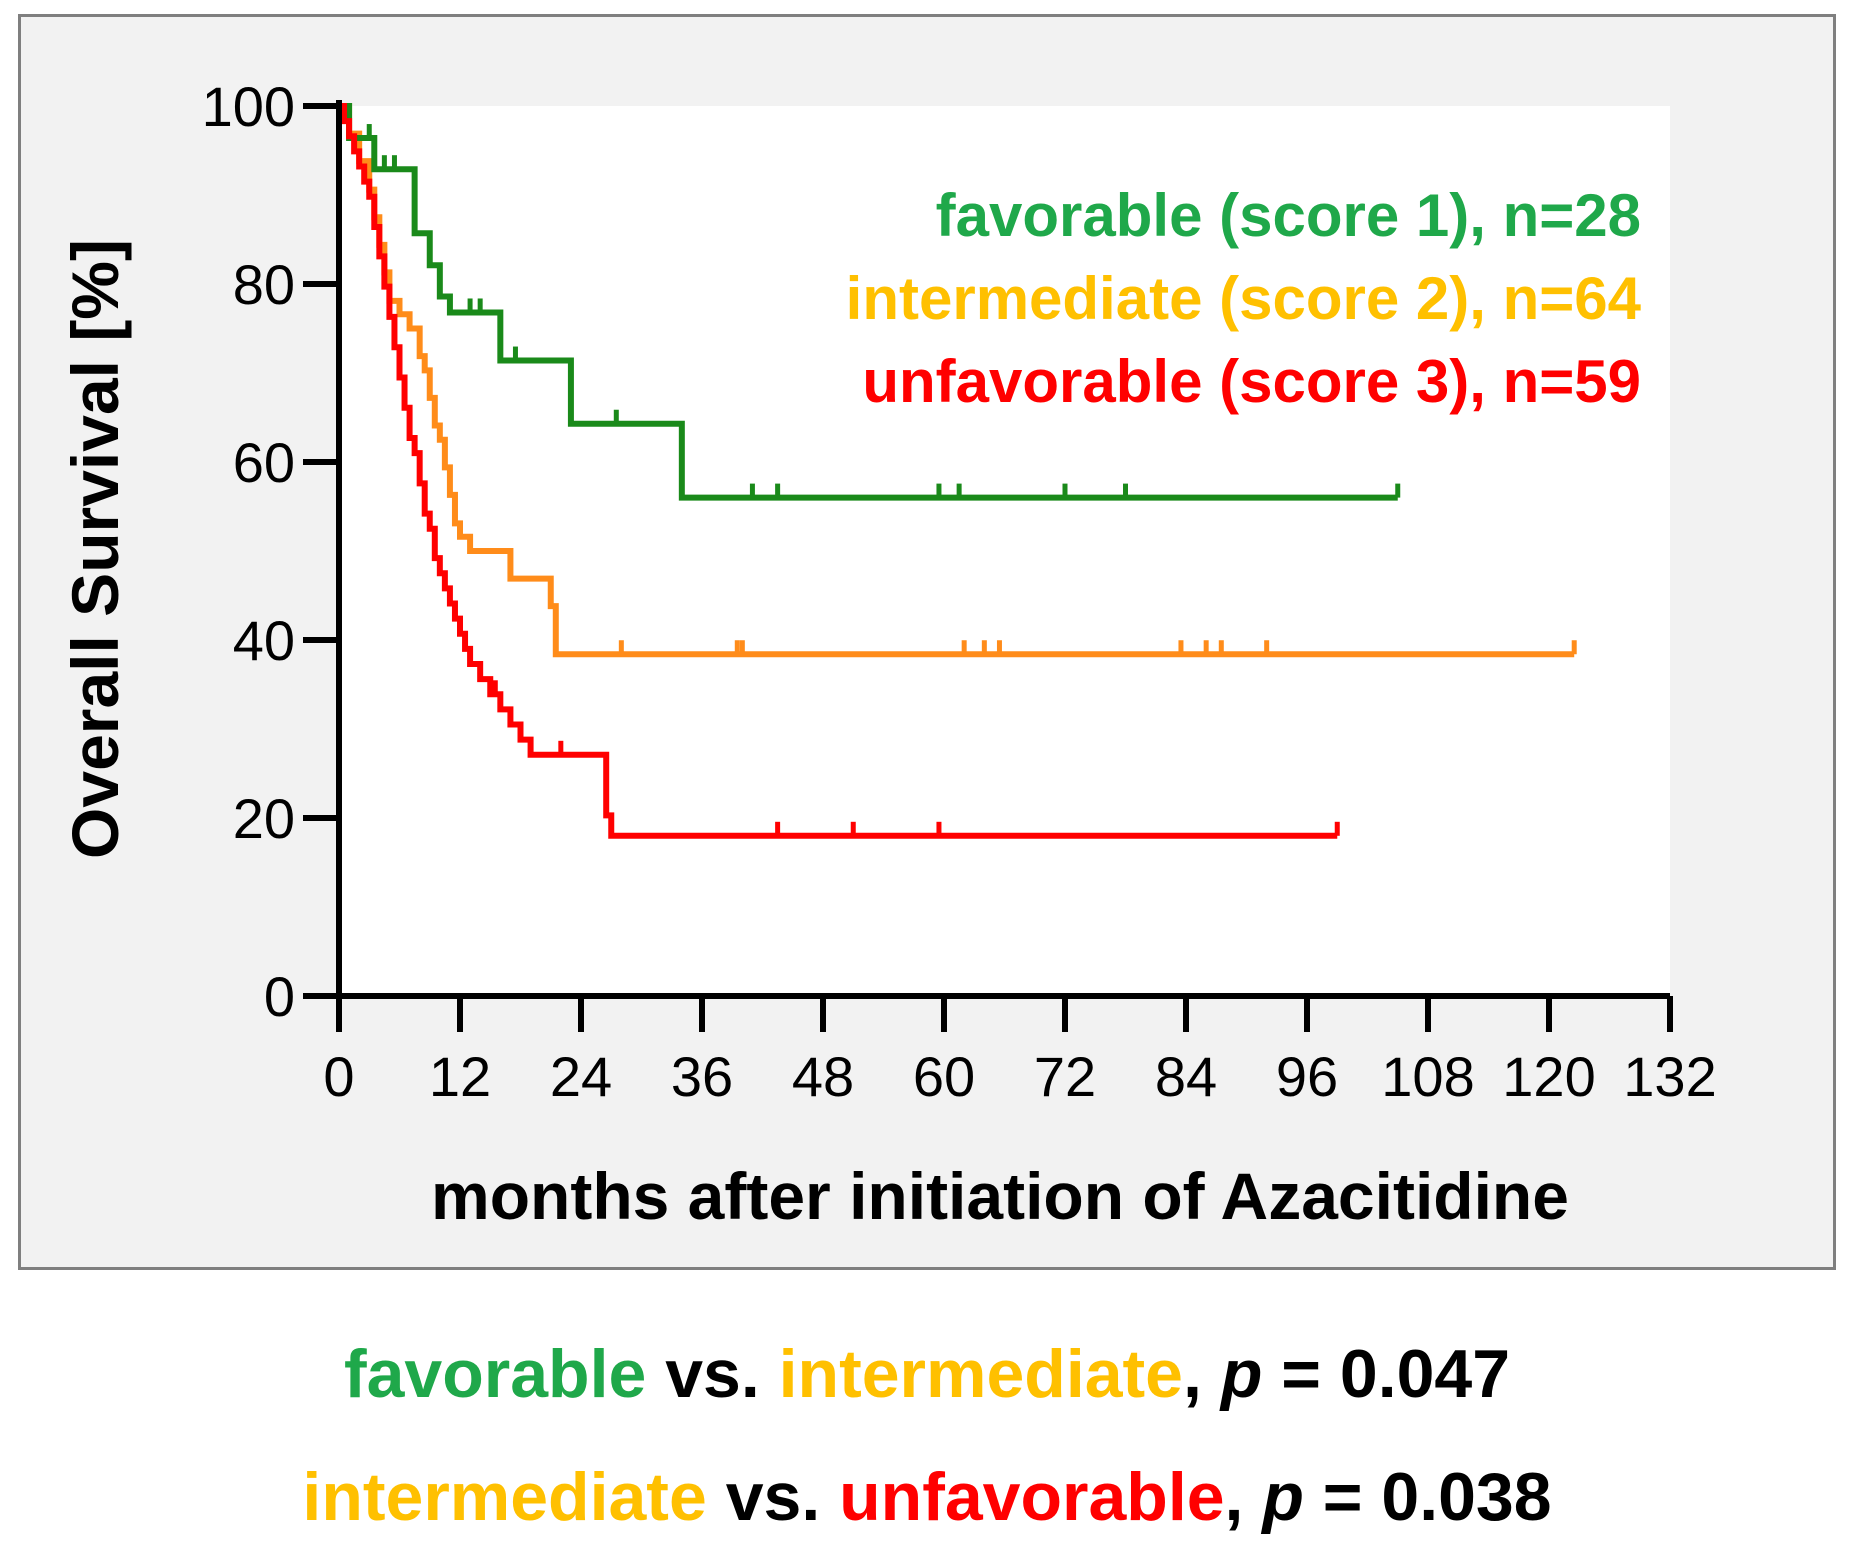 This screenshot has width=1854, height=1559. I want to click on y-tick-label: 40, so click(264, 640).